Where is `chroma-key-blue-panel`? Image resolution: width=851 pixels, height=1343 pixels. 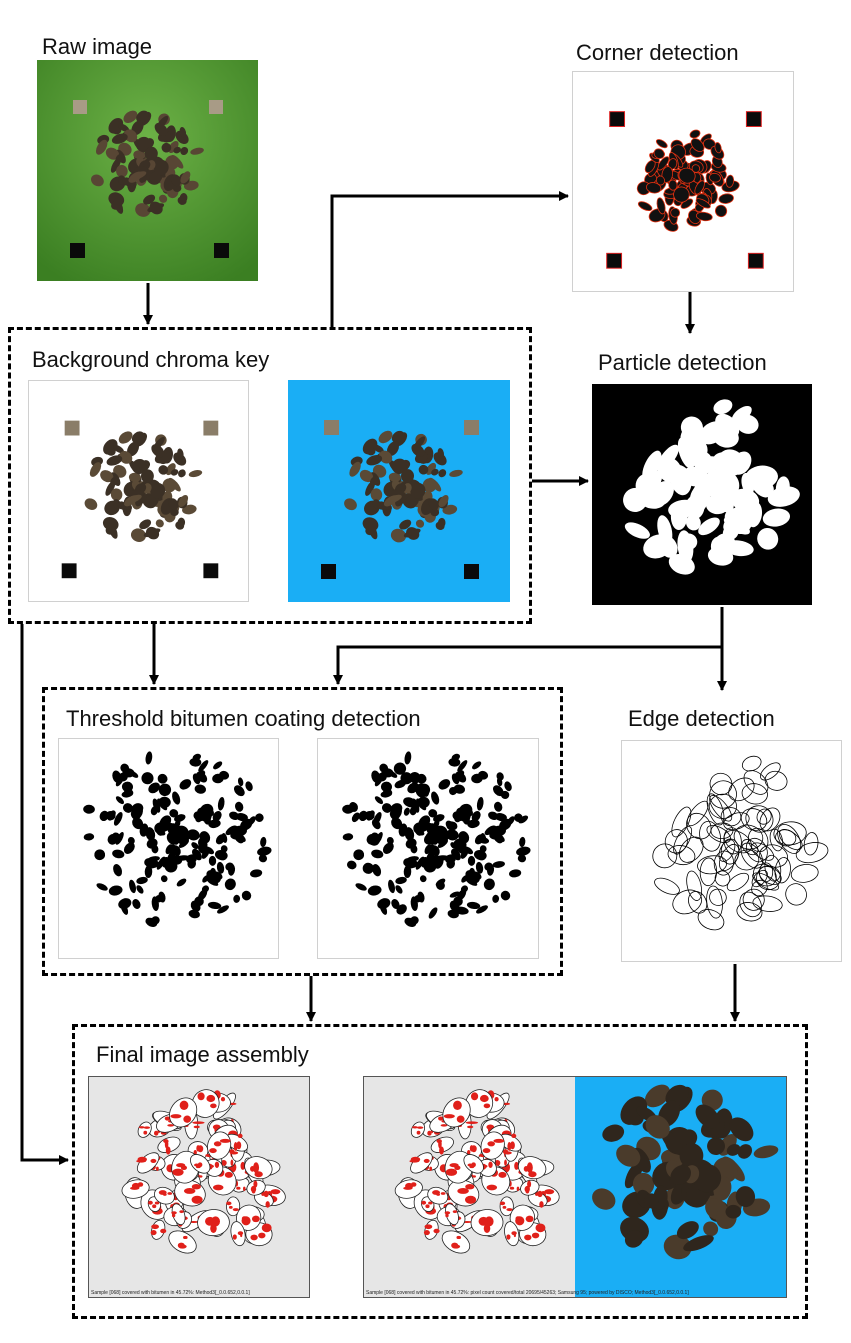
chroma-key-blue-panel is located at coordinates (399, 491).